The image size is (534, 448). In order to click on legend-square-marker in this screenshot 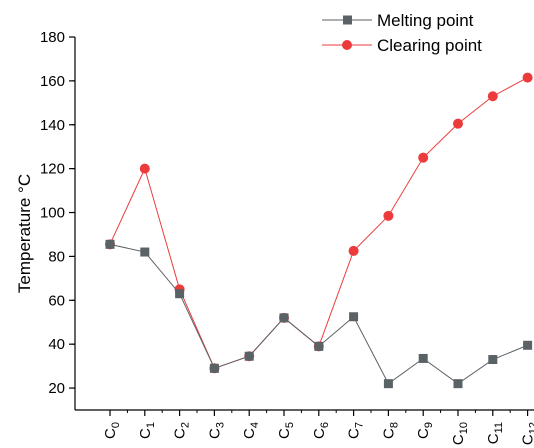, I will do `click(347, 20)`.